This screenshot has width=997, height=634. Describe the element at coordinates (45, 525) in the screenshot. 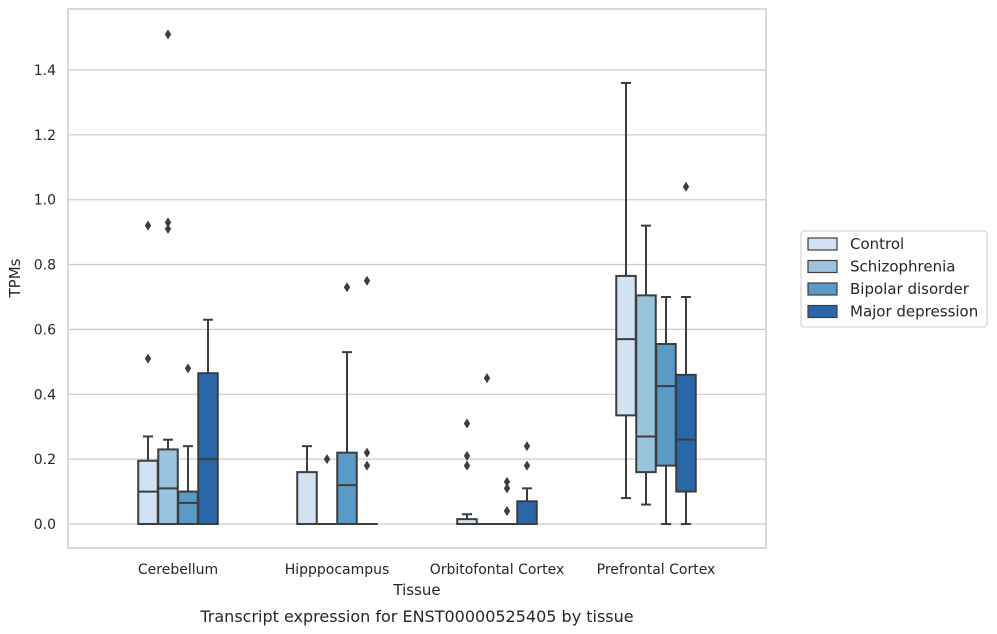

I see `y-tick-label: 0.0` at that location.